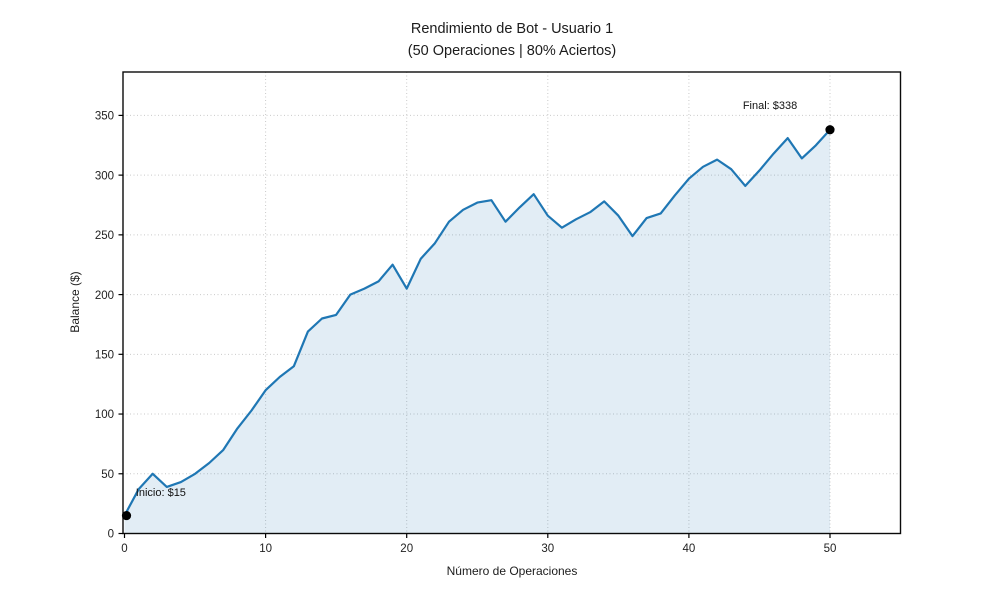  I want to click on x-tick-label-0: 0, so click(124, 549).